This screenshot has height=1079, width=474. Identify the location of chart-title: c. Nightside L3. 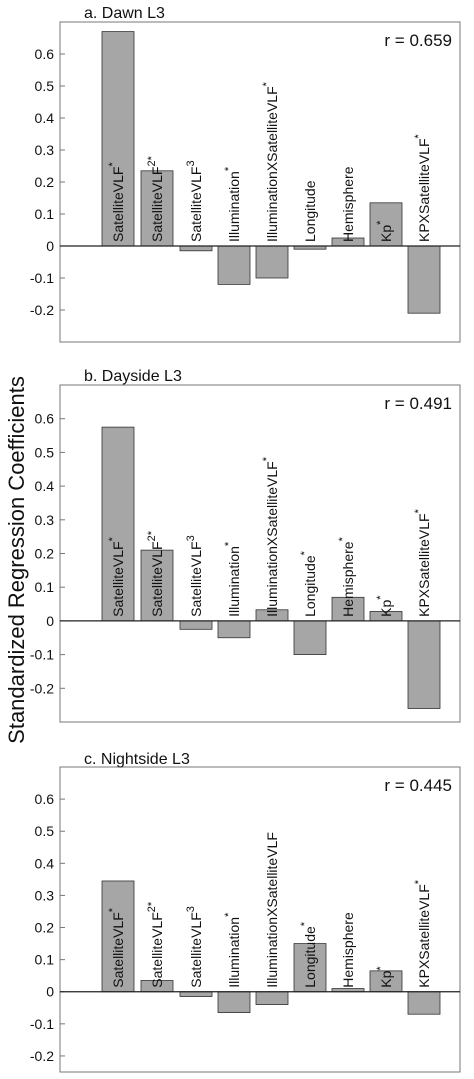
(137, 759).